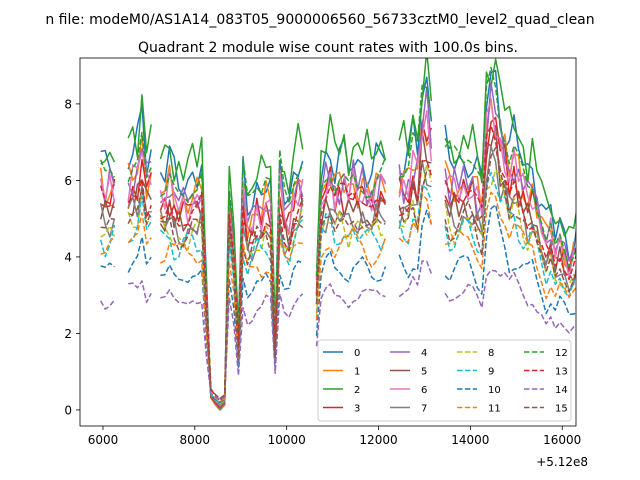 The width and height of the screenshot is (640, 480). I want to click on x-tick-label: 8000, so click(195, 440).